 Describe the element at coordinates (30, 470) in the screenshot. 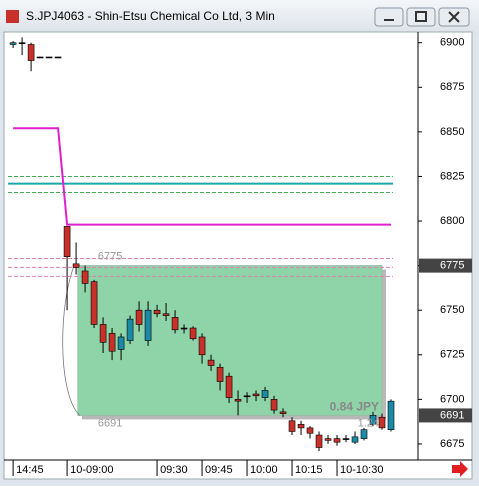

I see `x-tick-label: 14:45` at that location.